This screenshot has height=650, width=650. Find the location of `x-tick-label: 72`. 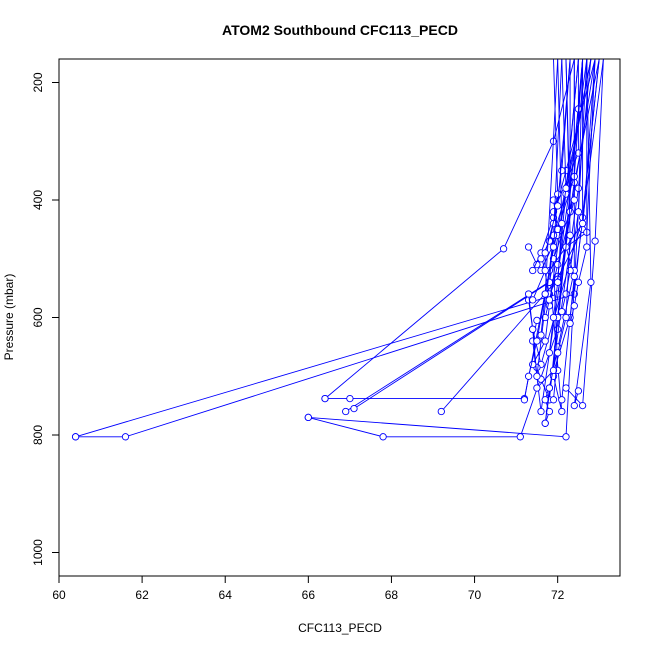

x-tick-label: 72 is located at coordinates (558, 595).